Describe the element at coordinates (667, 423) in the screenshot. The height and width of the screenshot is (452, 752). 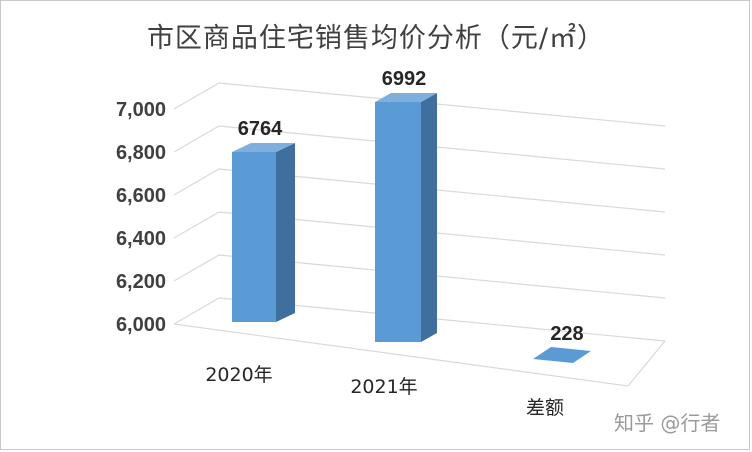
I see `watermark: 知乎 @行者` at that location.